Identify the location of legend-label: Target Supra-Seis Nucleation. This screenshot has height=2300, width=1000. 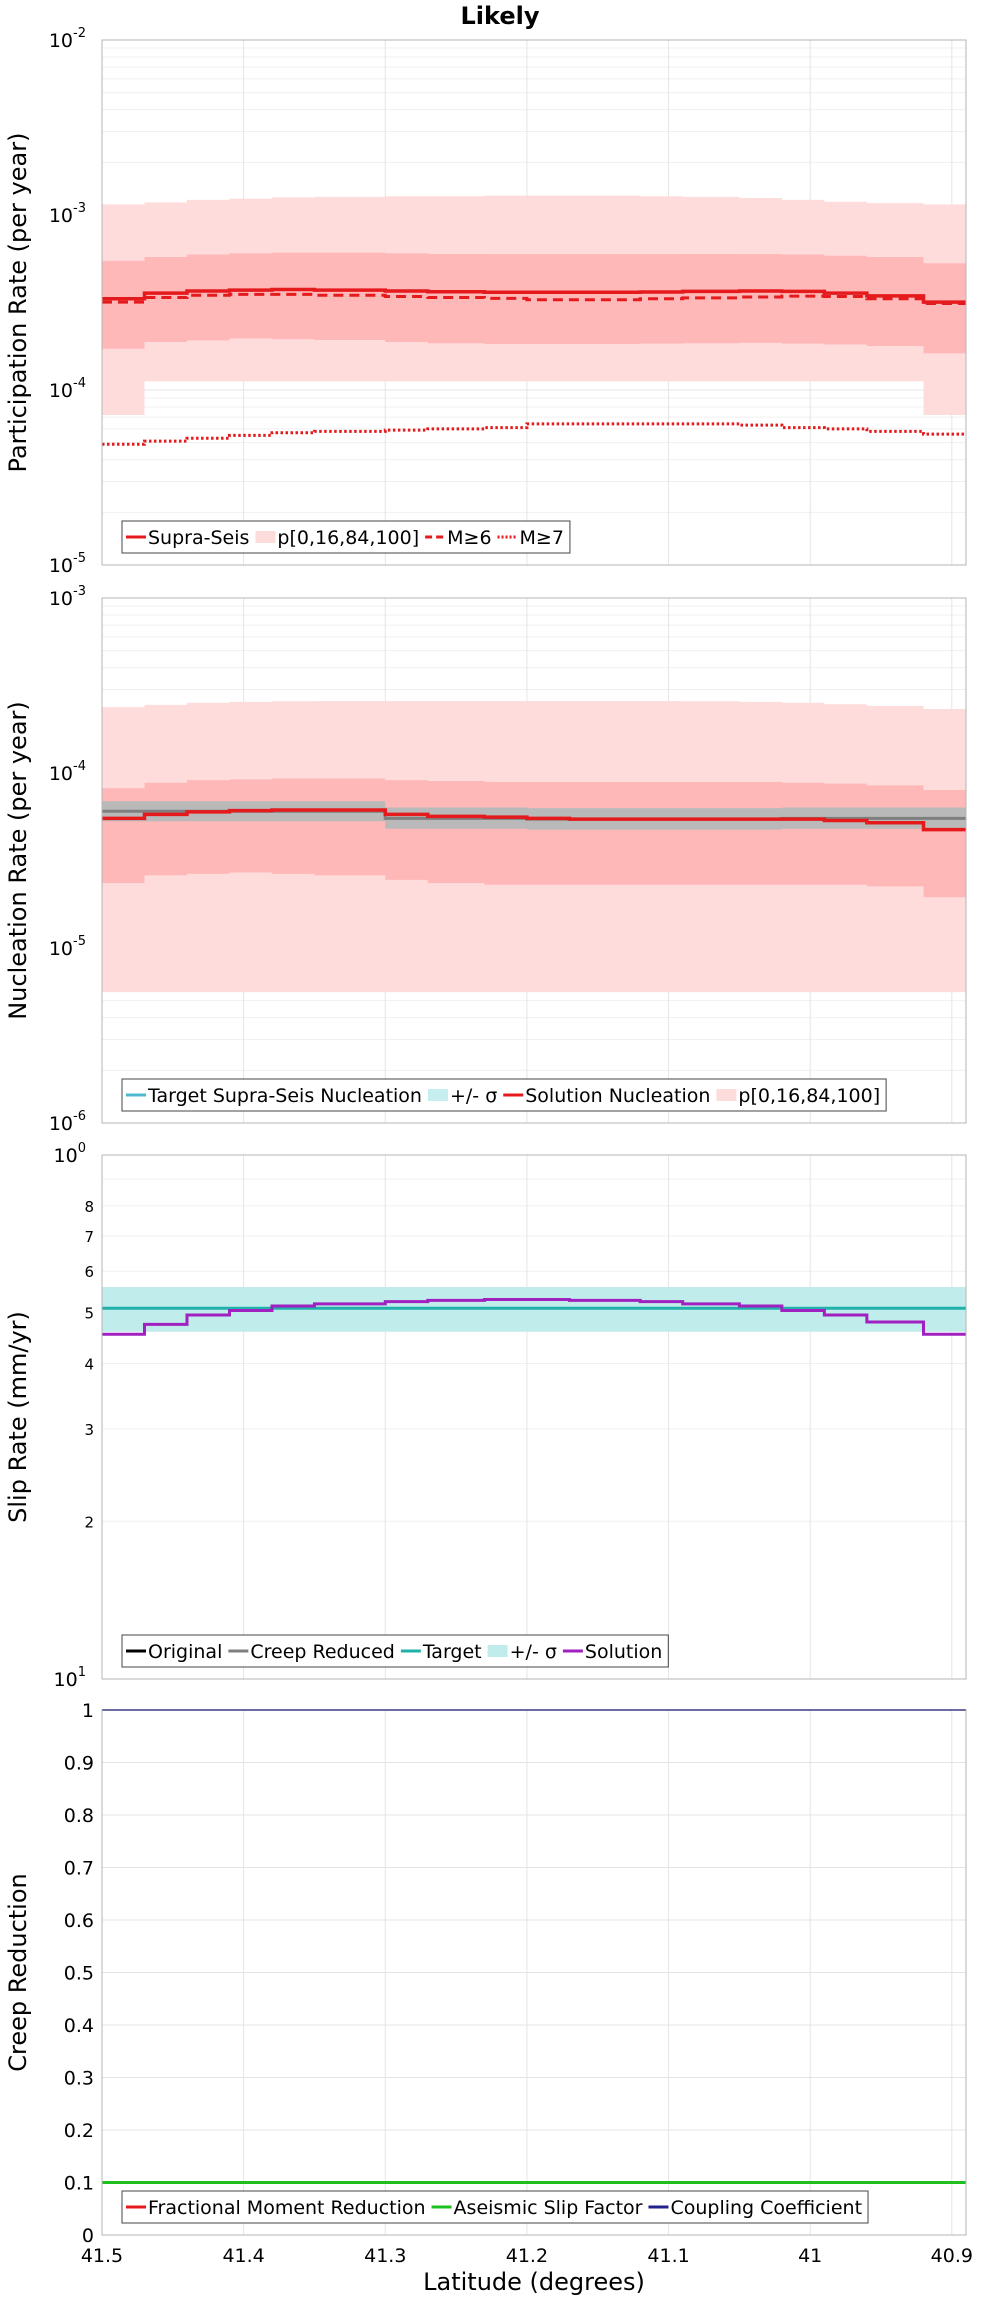
(284, 1096).